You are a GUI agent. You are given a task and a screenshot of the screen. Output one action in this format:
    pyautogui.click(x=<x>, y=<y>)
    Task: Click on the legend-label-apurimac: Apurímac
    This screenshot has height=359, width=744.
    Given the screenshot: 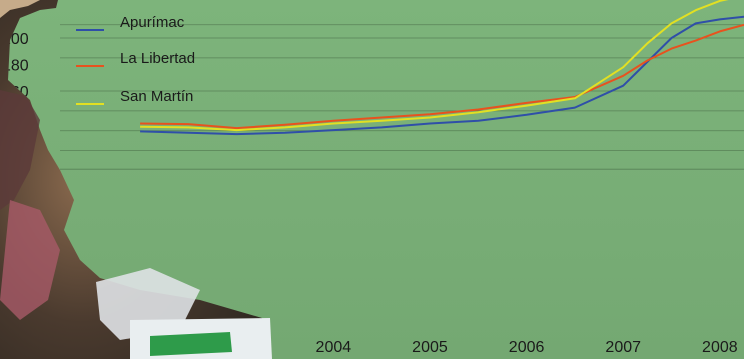 What is the action you would take?
    pyautogui.click(x=152, y=22)
    